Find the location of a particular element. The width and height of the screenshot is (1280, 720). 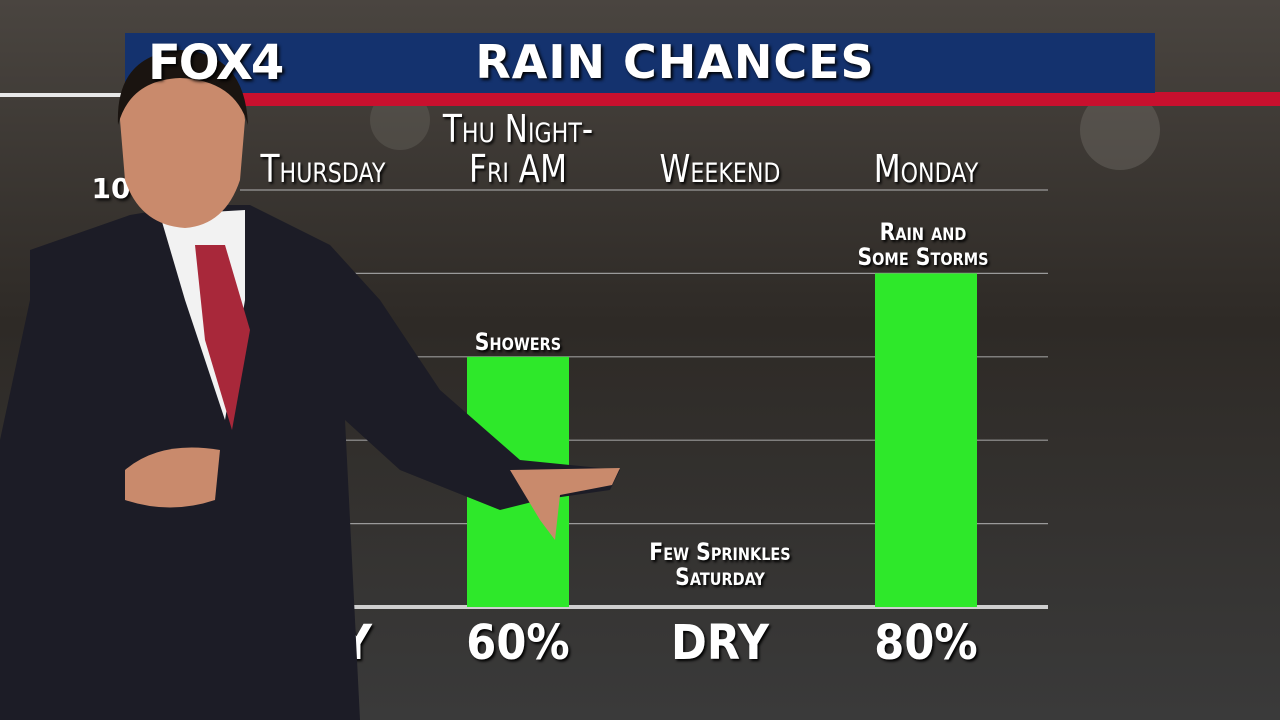

chart-title: Rain Chances is located at coordinates (675, 62).